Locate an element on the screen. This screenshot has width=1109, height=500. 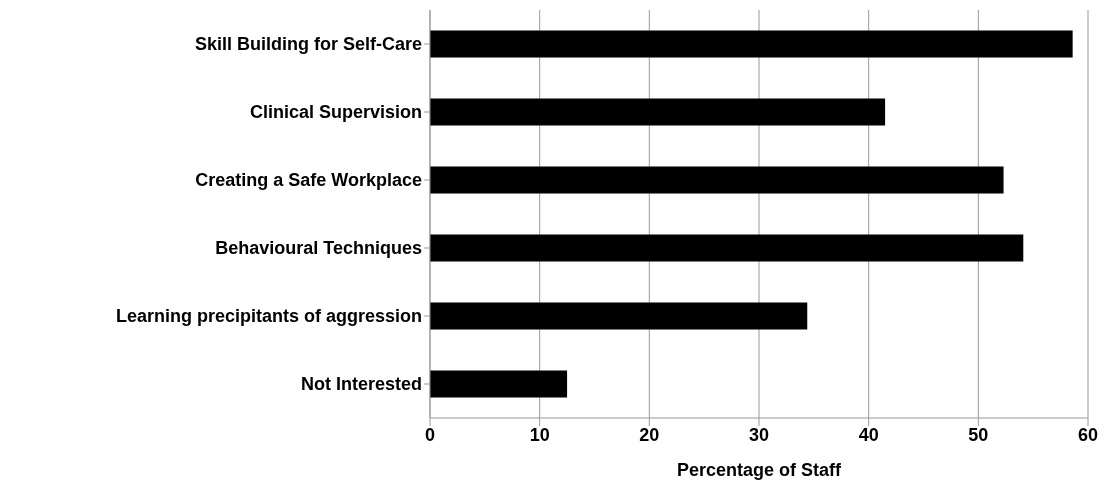
x-tick-label: 50 is located at coordinates (978, 434).